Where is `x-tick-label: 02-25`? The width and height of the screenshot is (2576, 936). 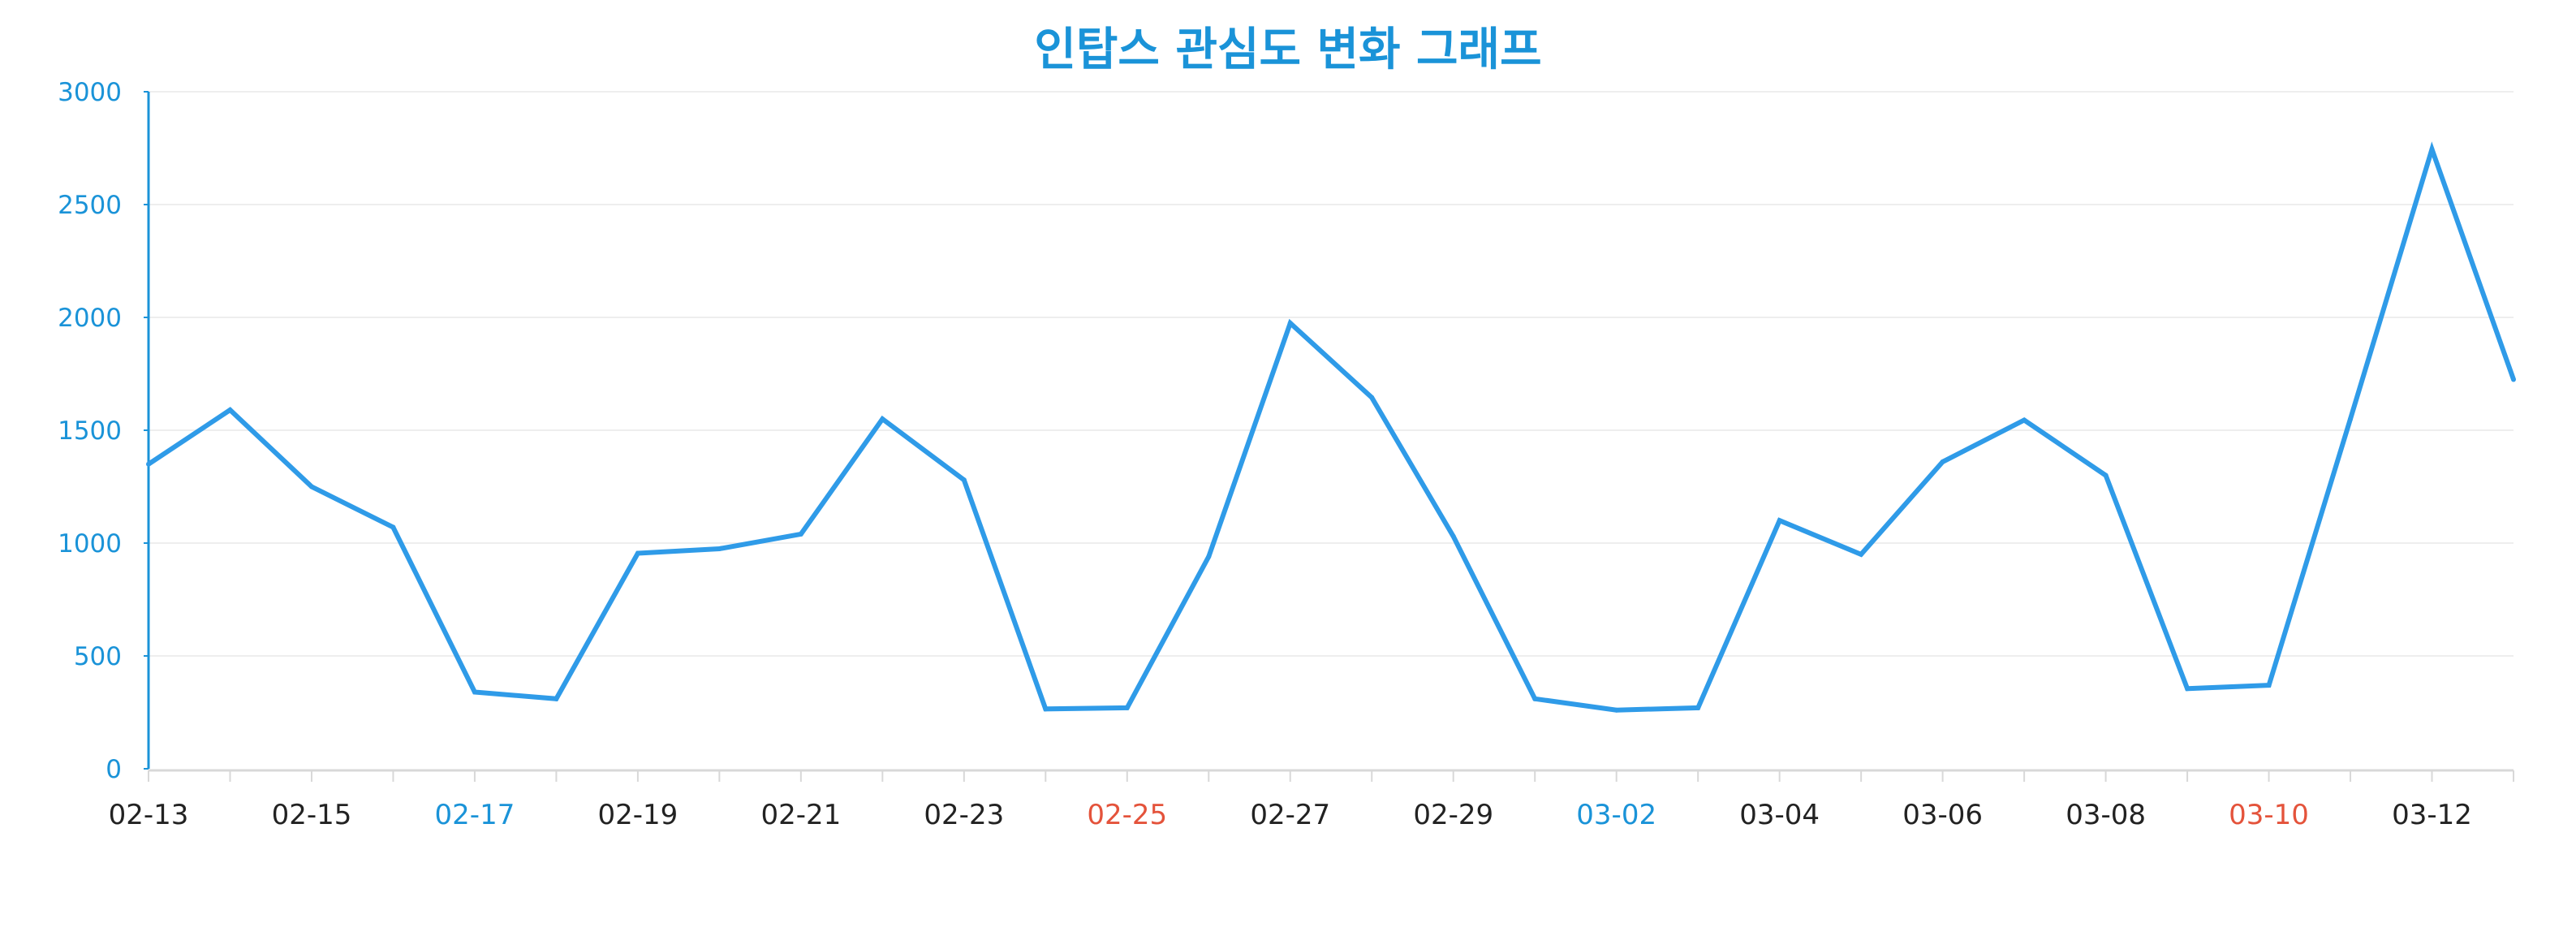 x-tick-label: 02-25 is located at coordinates (1127, 815).